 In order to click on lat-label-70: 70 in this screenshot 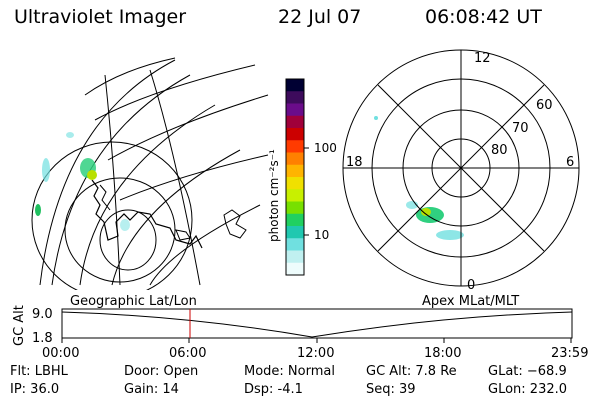, I will do `click(520, 128)`.